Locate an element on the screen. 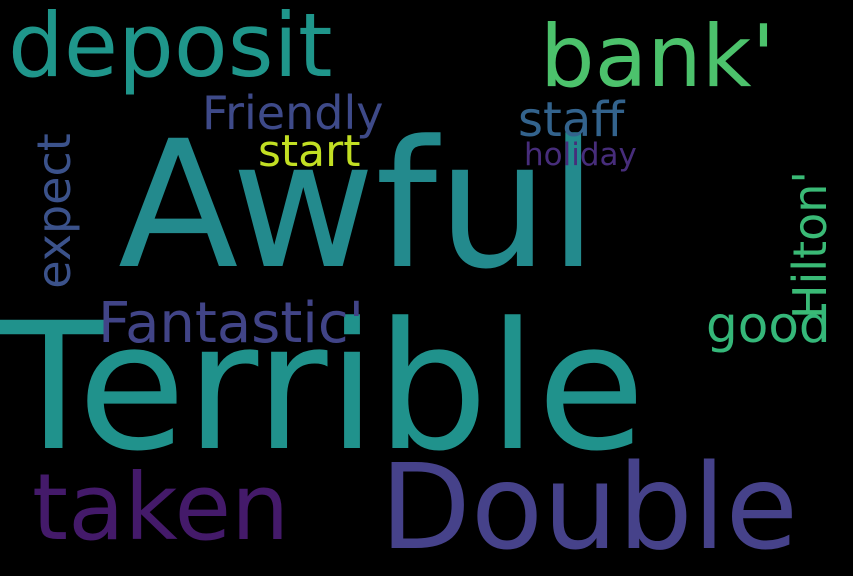  word-bank: bank' is located at coordinates (658, 57).